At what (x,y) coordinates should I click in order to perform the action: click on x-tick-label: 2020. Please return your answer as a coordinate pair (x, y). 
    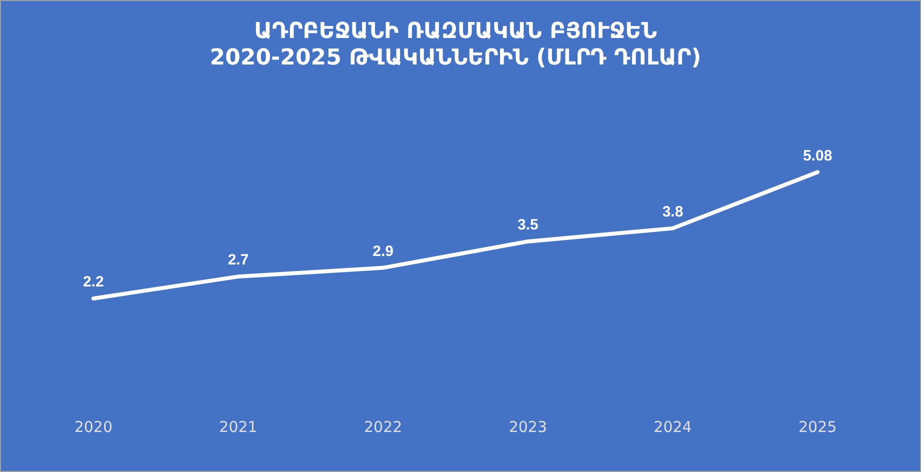
    Looking at the image, I should click on (93, 427).